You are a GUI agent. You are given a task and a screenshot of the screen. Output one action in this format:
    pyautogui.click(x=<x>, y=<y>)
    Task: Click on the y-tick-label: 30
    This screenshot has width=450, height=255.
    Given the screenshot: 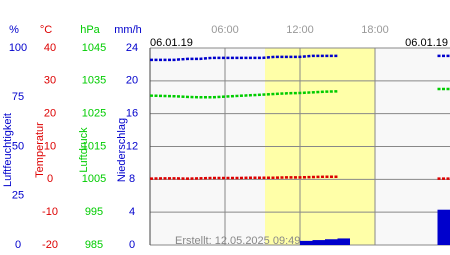 What is the action you would take?
    pyautogui.click(x=50, y=81)
    